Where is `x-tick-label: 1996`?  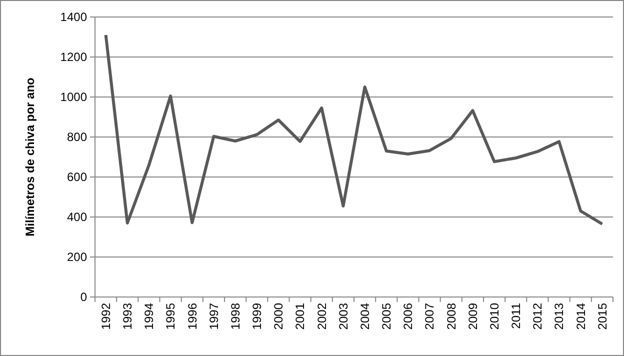
x-tick-label: 1996 is located at coordinates (192, 316).